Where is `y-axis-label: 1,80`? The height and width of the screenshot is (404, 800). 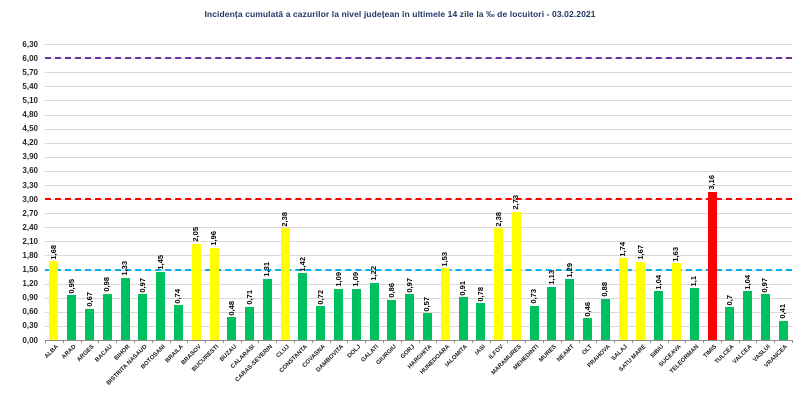 y-axis-label: 1,80 is located at coordinates (30, 255).